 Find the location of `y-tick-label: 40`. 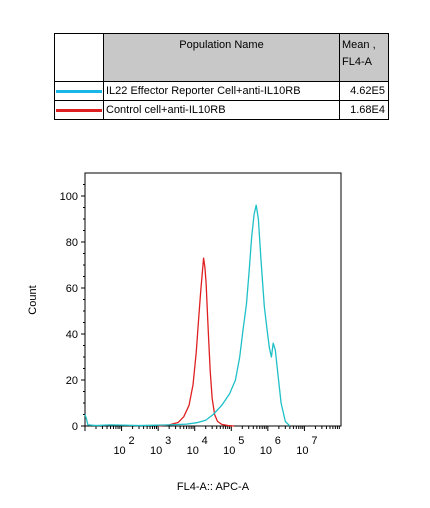

y-tick-label: 40 is located at coordinates (72, 335).